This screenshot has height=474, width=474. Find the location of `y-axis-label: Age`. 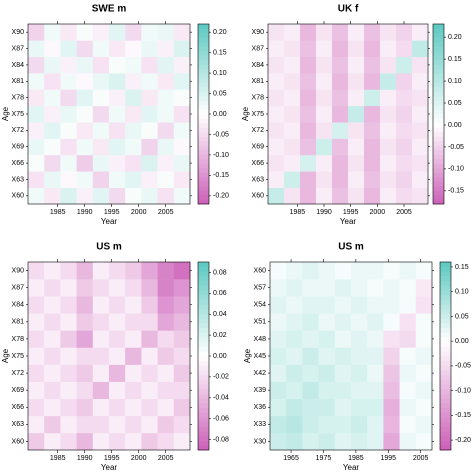

y-axis-label: Age is located at coordinates (245, 113).